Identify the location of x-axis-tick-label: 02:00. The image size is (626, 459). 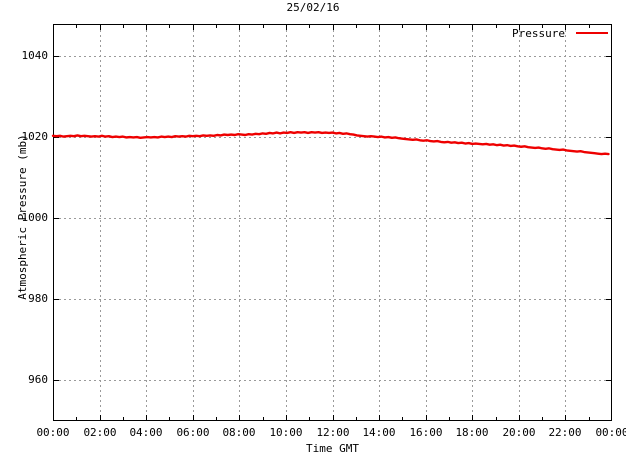
(100, 432).